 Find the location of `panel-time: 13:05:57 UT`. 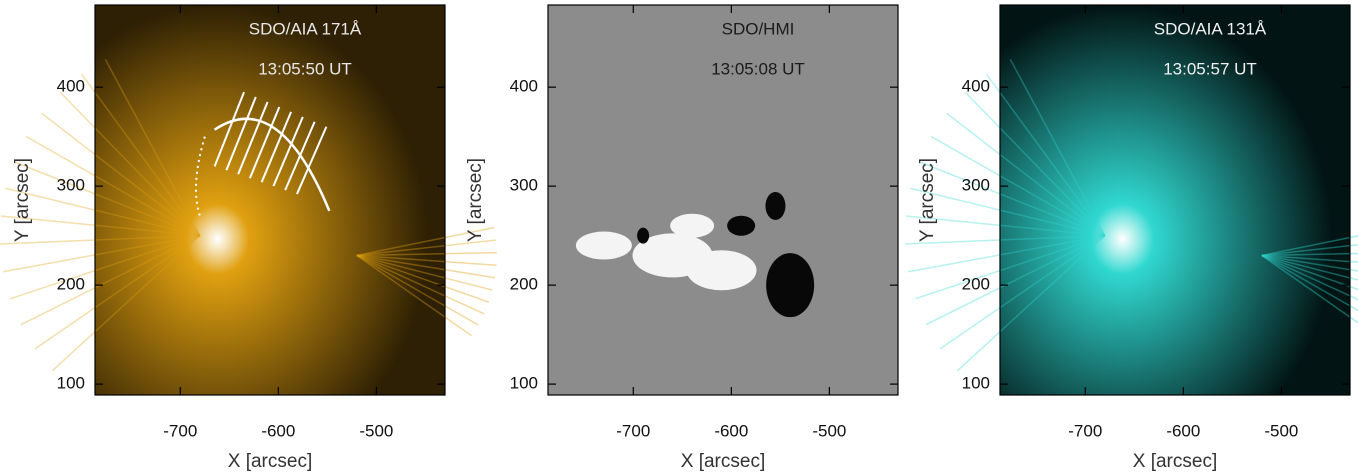

panel-time: 13:05:57 UT is located at coordinates (1210, 68).